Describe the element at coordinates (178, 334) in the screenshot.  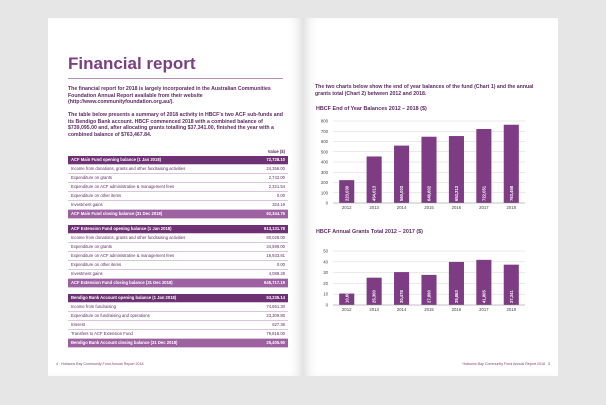
I see `table-row: Transfers to ACF Extension Fund 79,818.00` at that location.